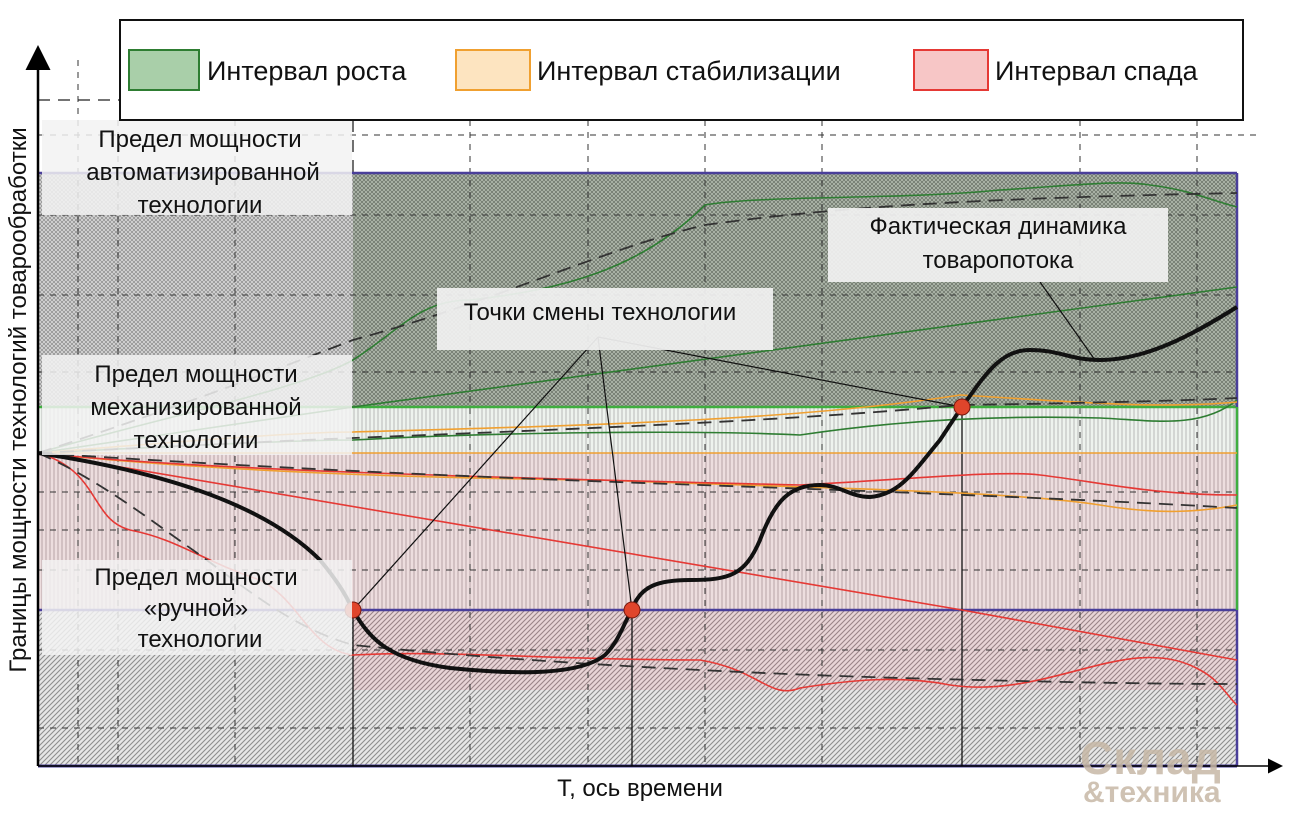 The image size is (1300, 814). I want to click on x-axis-label: Т, ось времени, so click(640, 788).